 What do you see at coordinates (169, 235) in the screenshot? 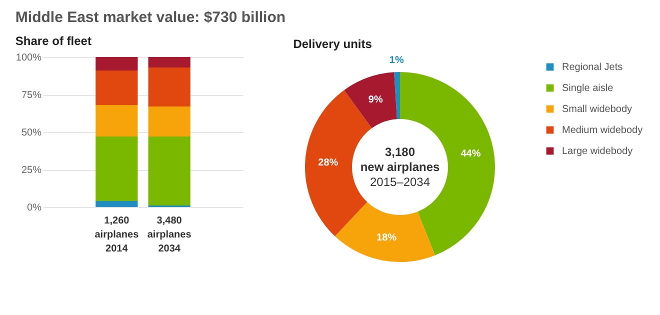
I see `x-tick-label: 3,480 airplanes 2034` at bounding box center [169, 235].